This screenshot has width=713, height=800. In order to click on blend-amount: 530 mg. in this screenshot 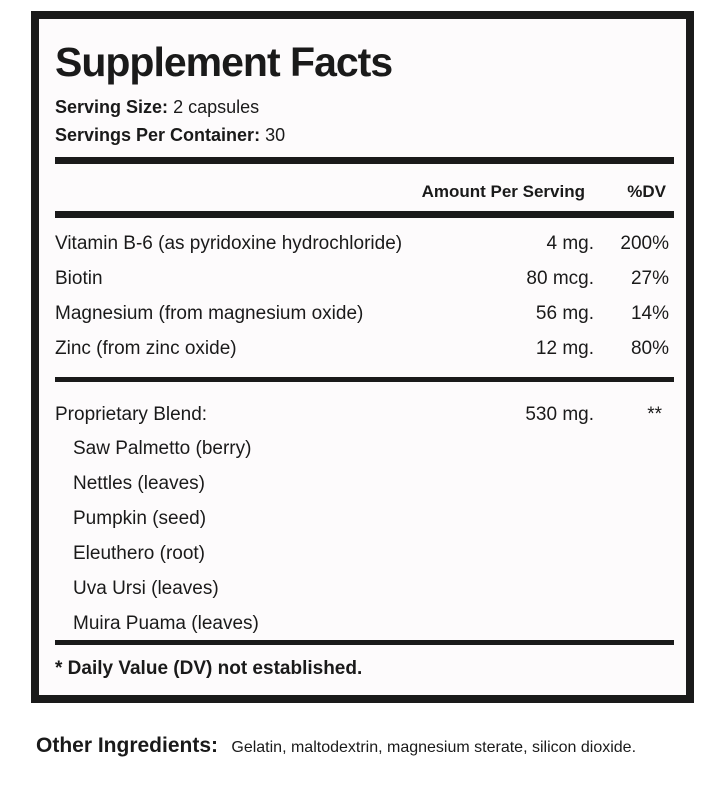, I will do `click(559, 414)`.